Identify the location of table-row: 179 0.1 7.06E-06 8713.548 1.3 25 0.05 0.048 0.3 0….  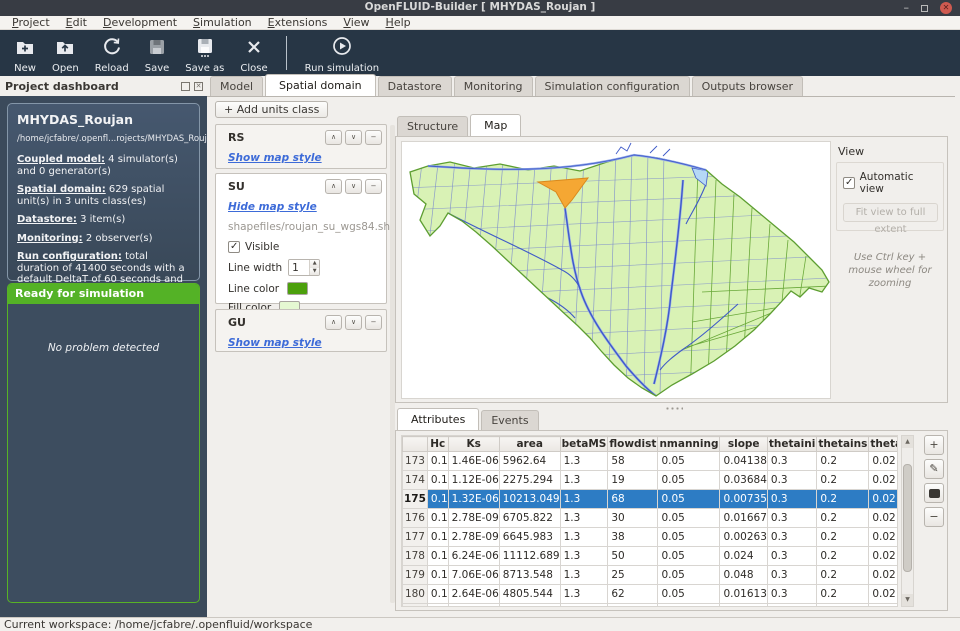
(649, 575).